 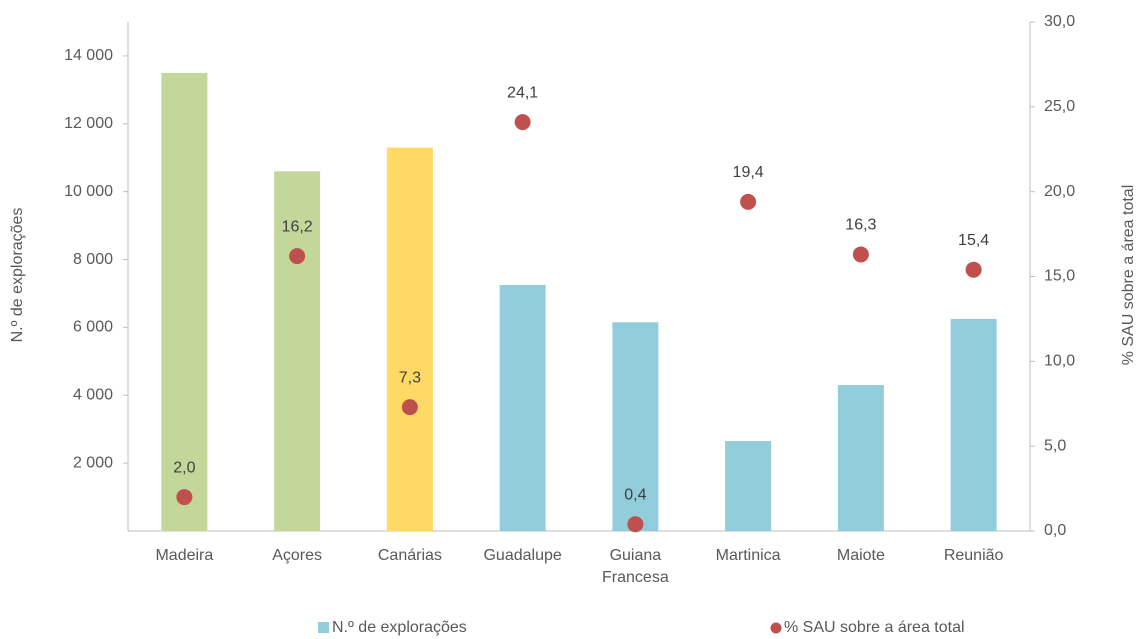 What do you see at coordinates (1059, 106) in the screenshot?
I see `y2-tick-label: 25,0` at bounding box center [1059, 106].